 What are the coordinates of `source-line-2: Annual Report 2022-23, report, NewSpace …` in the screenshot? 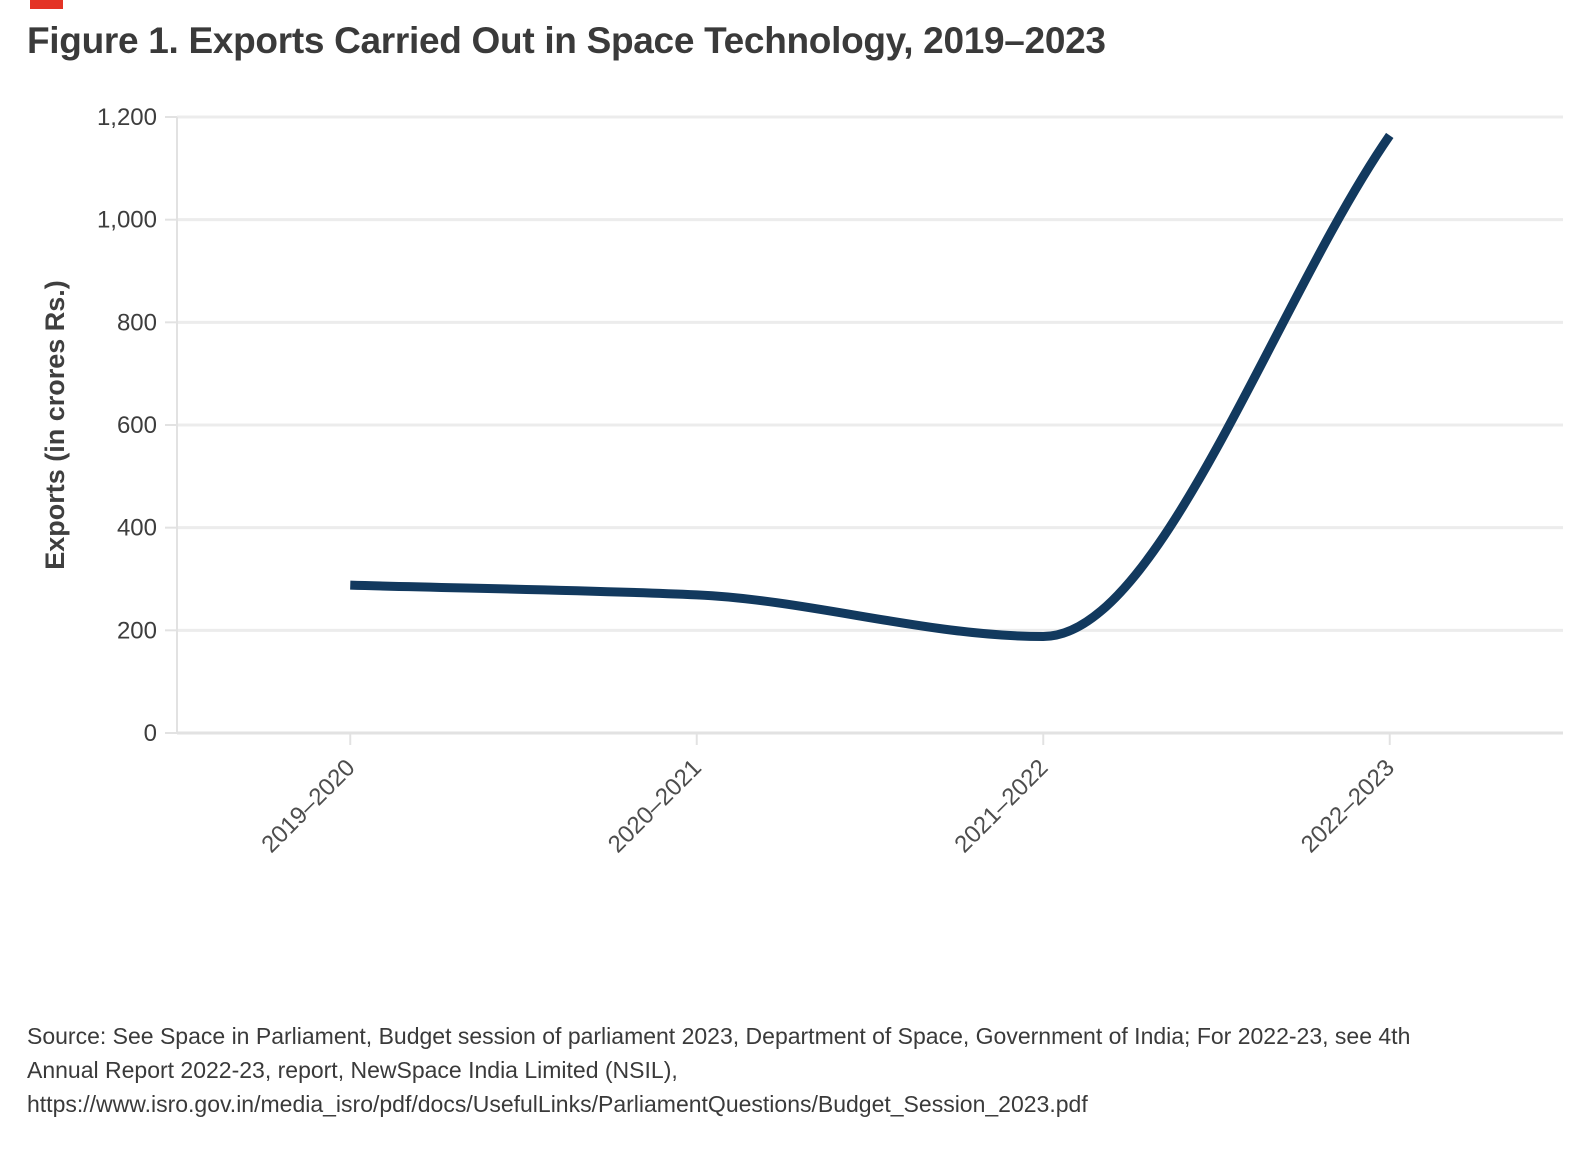 It's located at (352, 1070).